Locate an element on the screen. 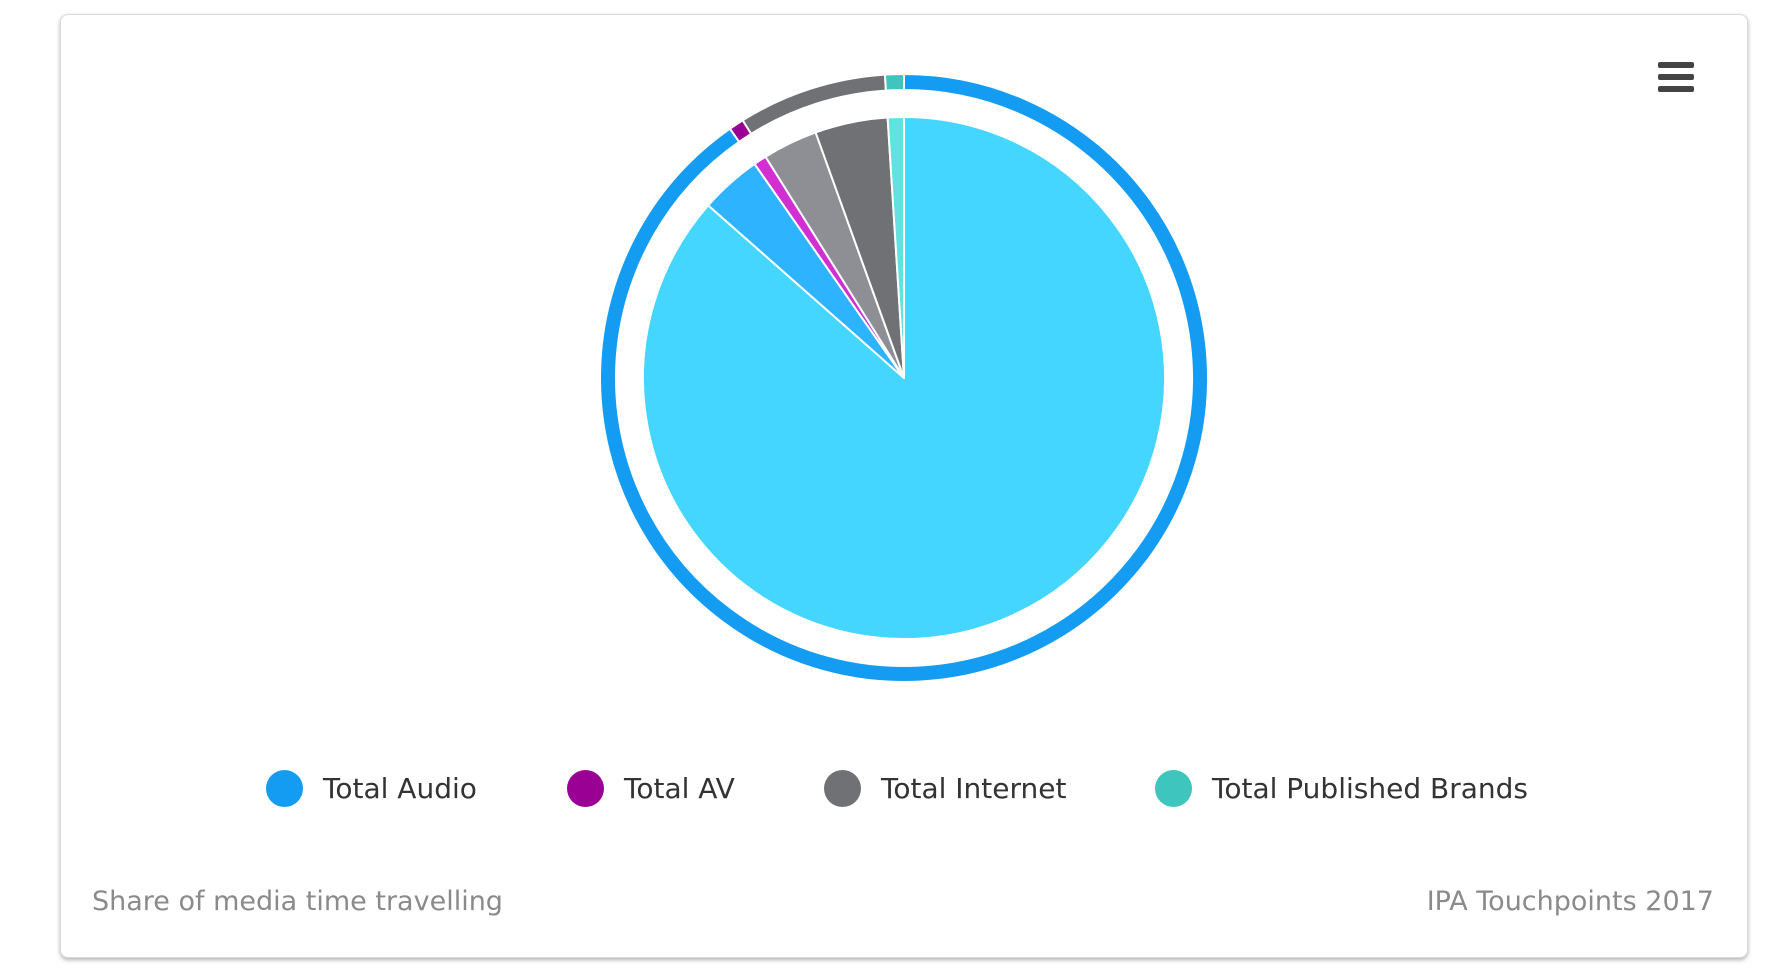  legend-label: Total Internet is located at coordinates (974, 788).